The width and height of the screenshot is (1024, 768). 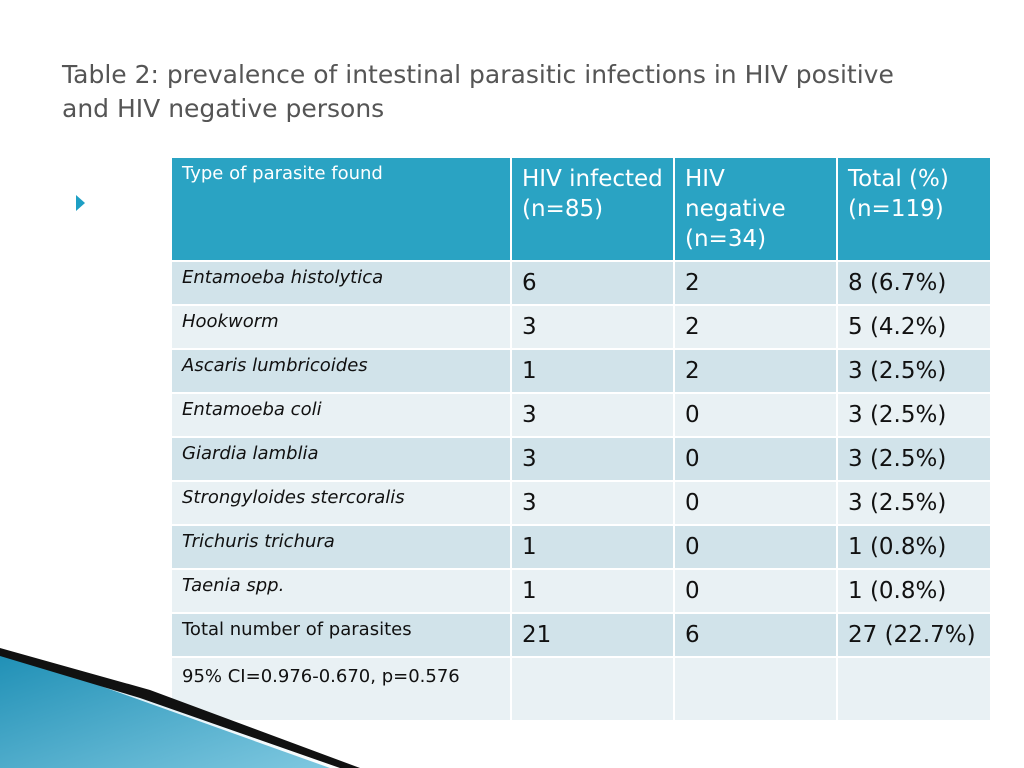 I want to click on header-hiv-negative: HIV negative (n=34), so click(x=755, y=209).